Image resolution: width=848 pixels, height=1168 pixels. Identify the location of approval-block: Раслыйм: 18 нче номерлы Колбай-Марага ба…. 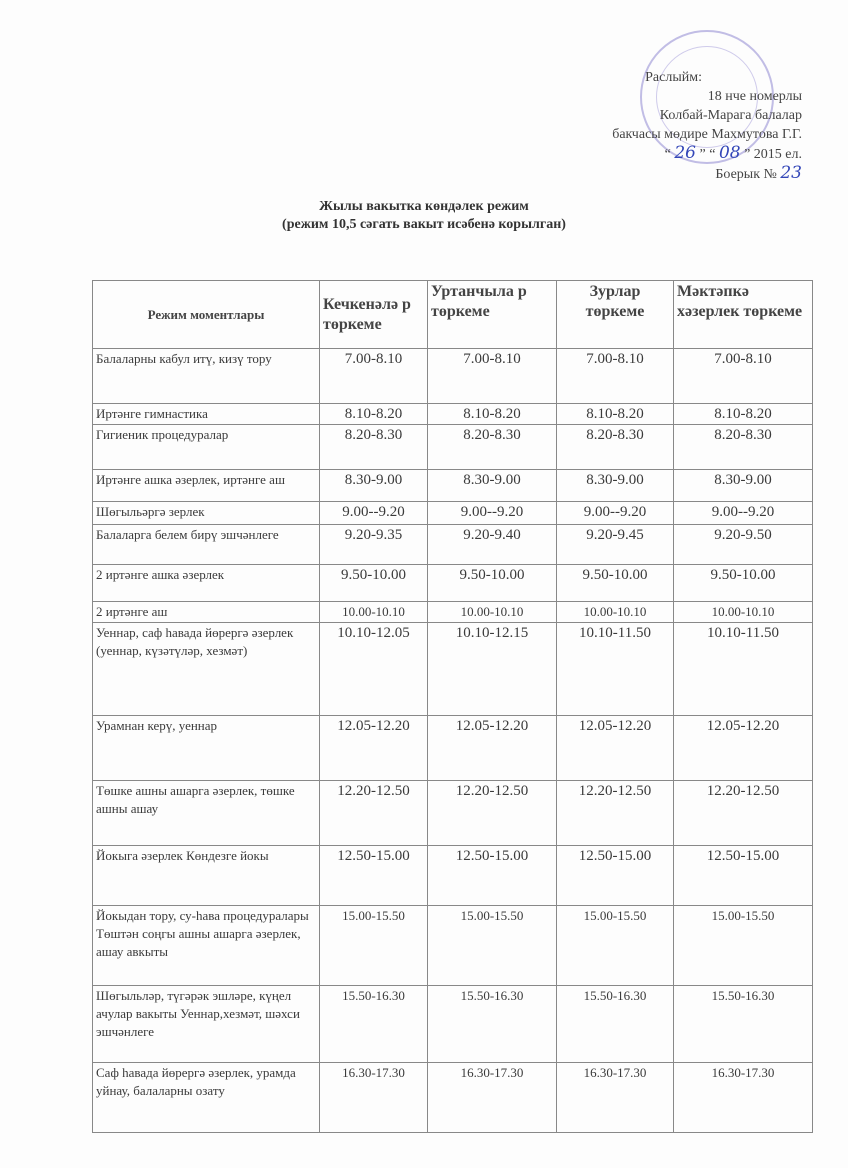
(707, 126).